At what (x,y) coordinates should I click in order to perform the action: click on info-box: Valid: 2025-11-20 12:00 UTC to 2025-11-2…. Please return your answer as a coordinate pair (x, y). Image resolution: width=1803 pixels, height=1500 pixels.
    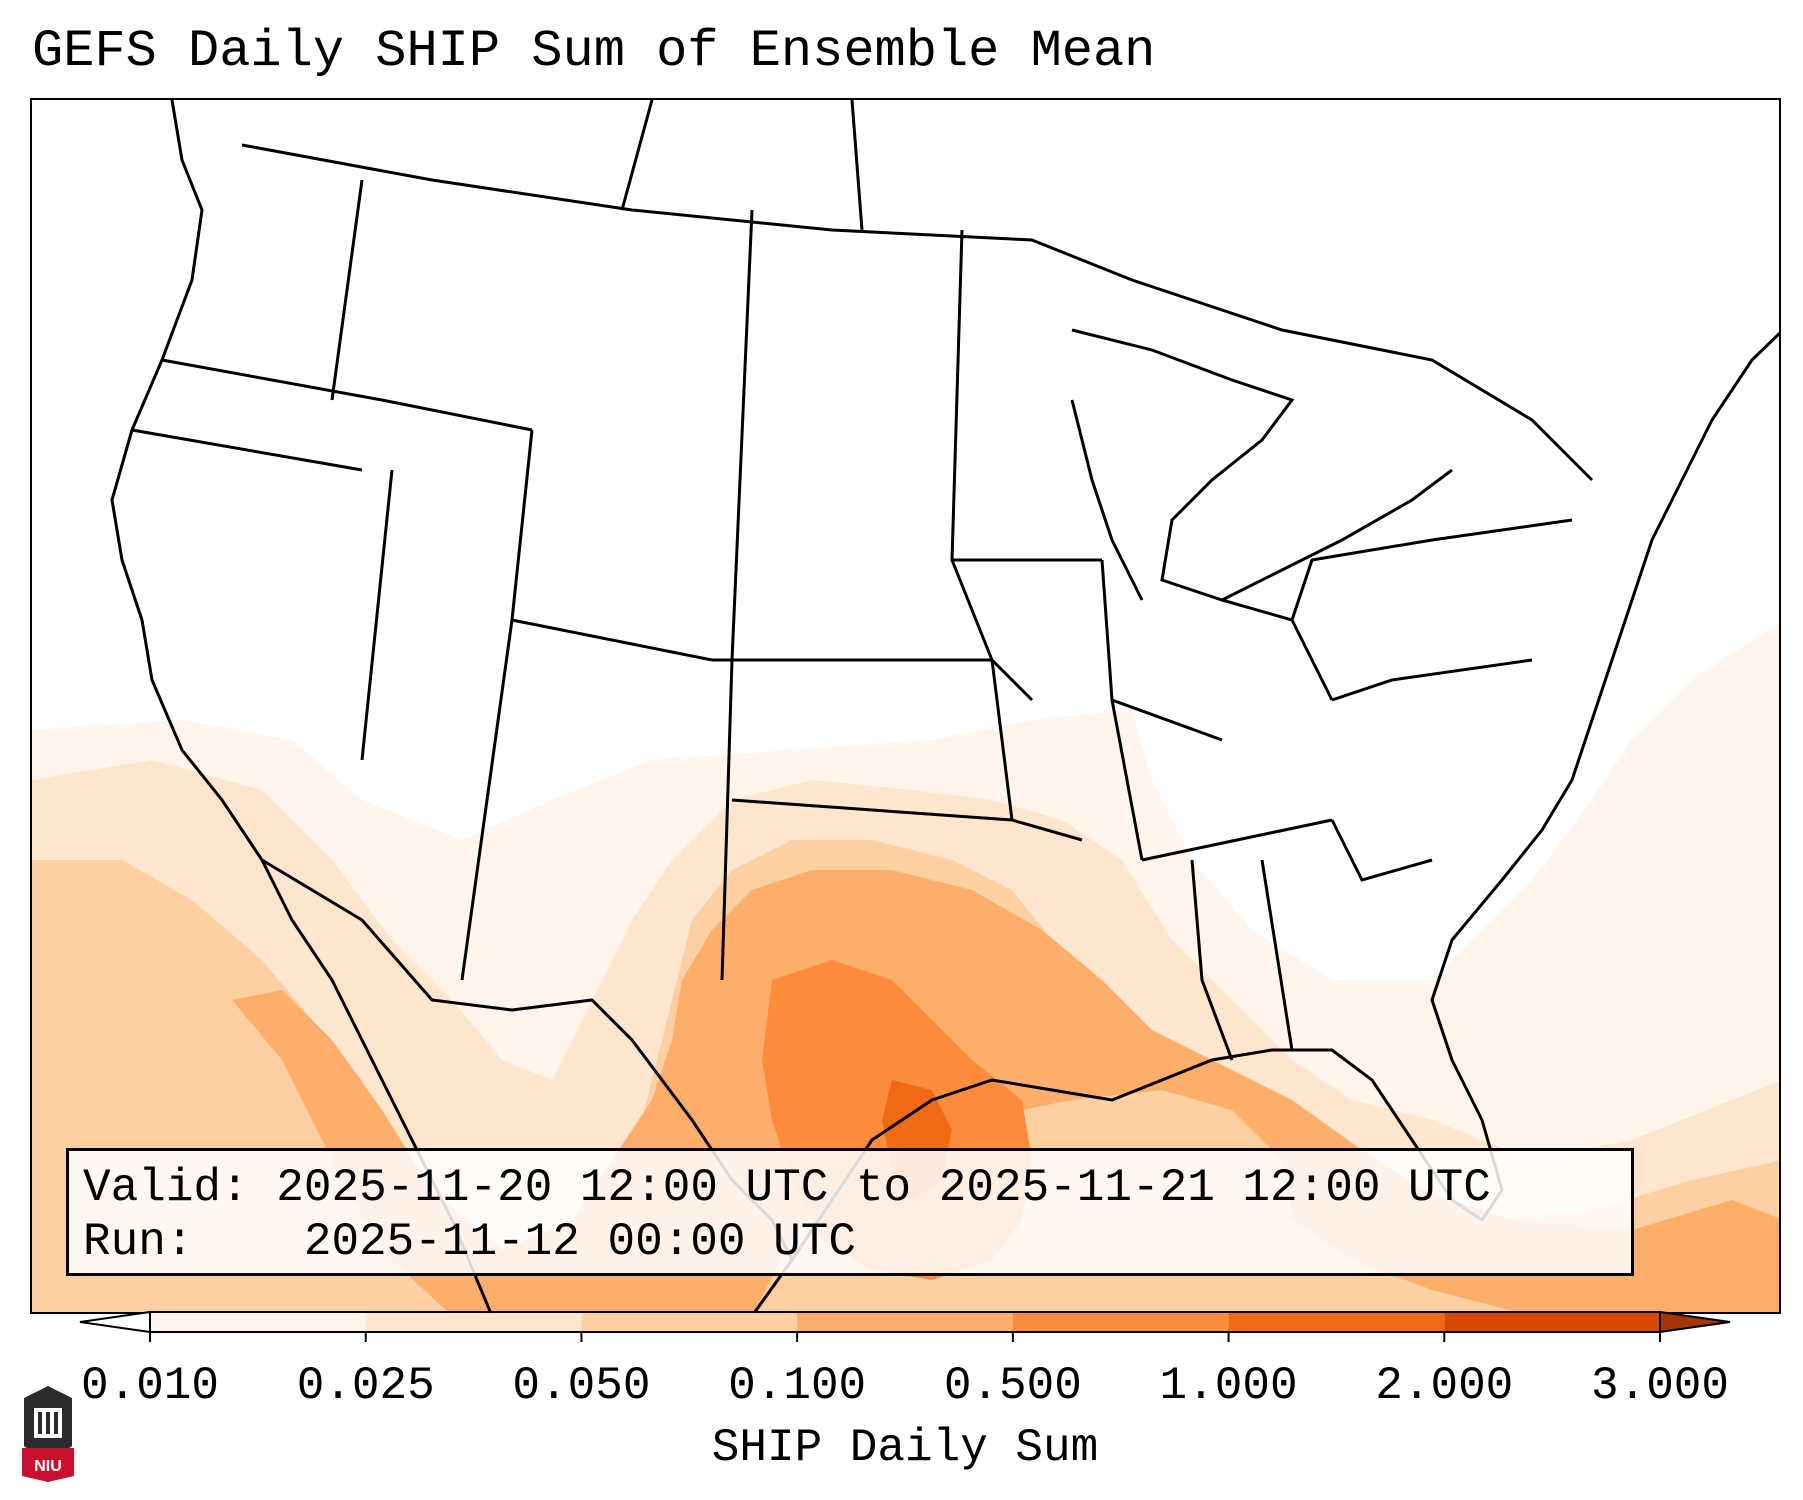
    Looking at the image, I should click on (850, 1212).